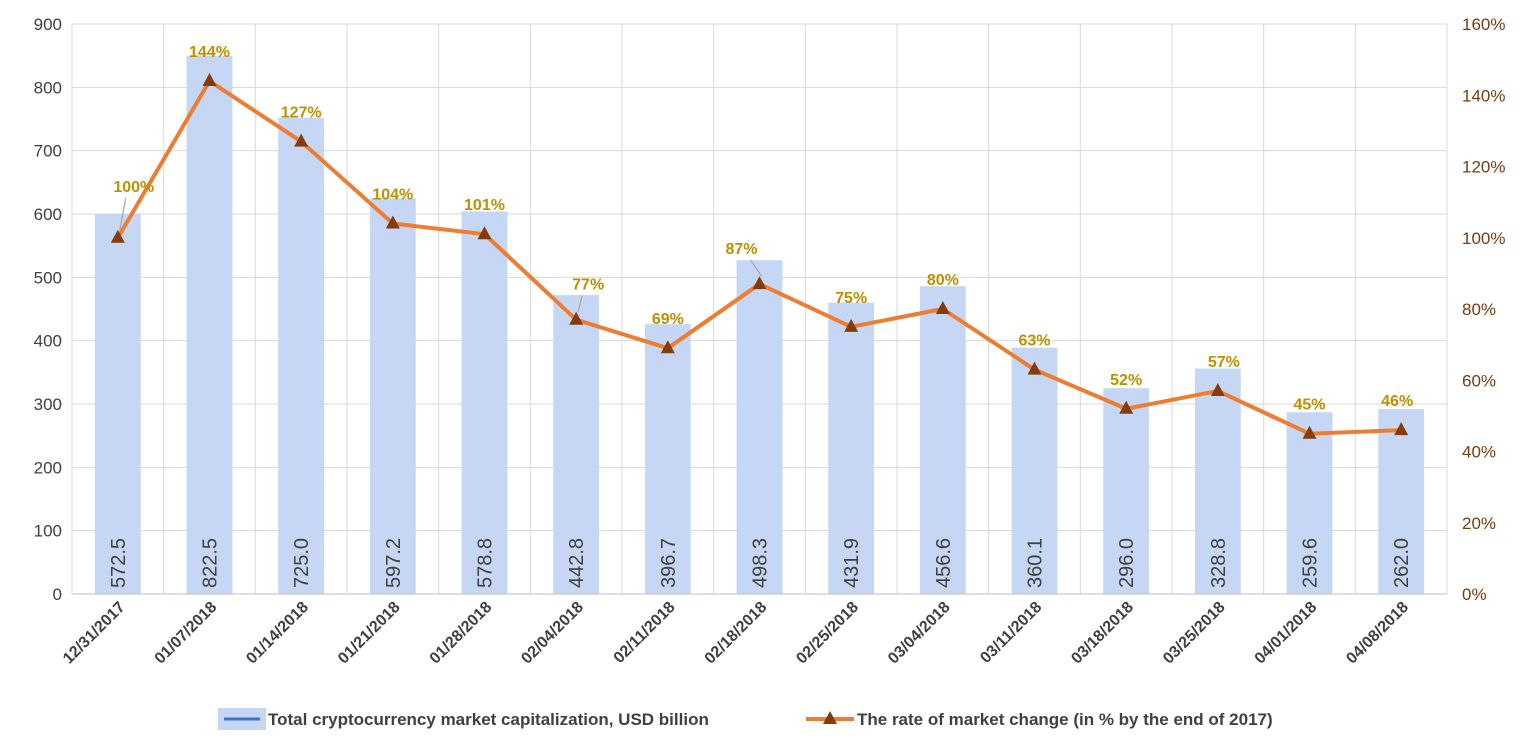  I want to click on x-tick-label: 04/08/2018, so click(1377, 633).